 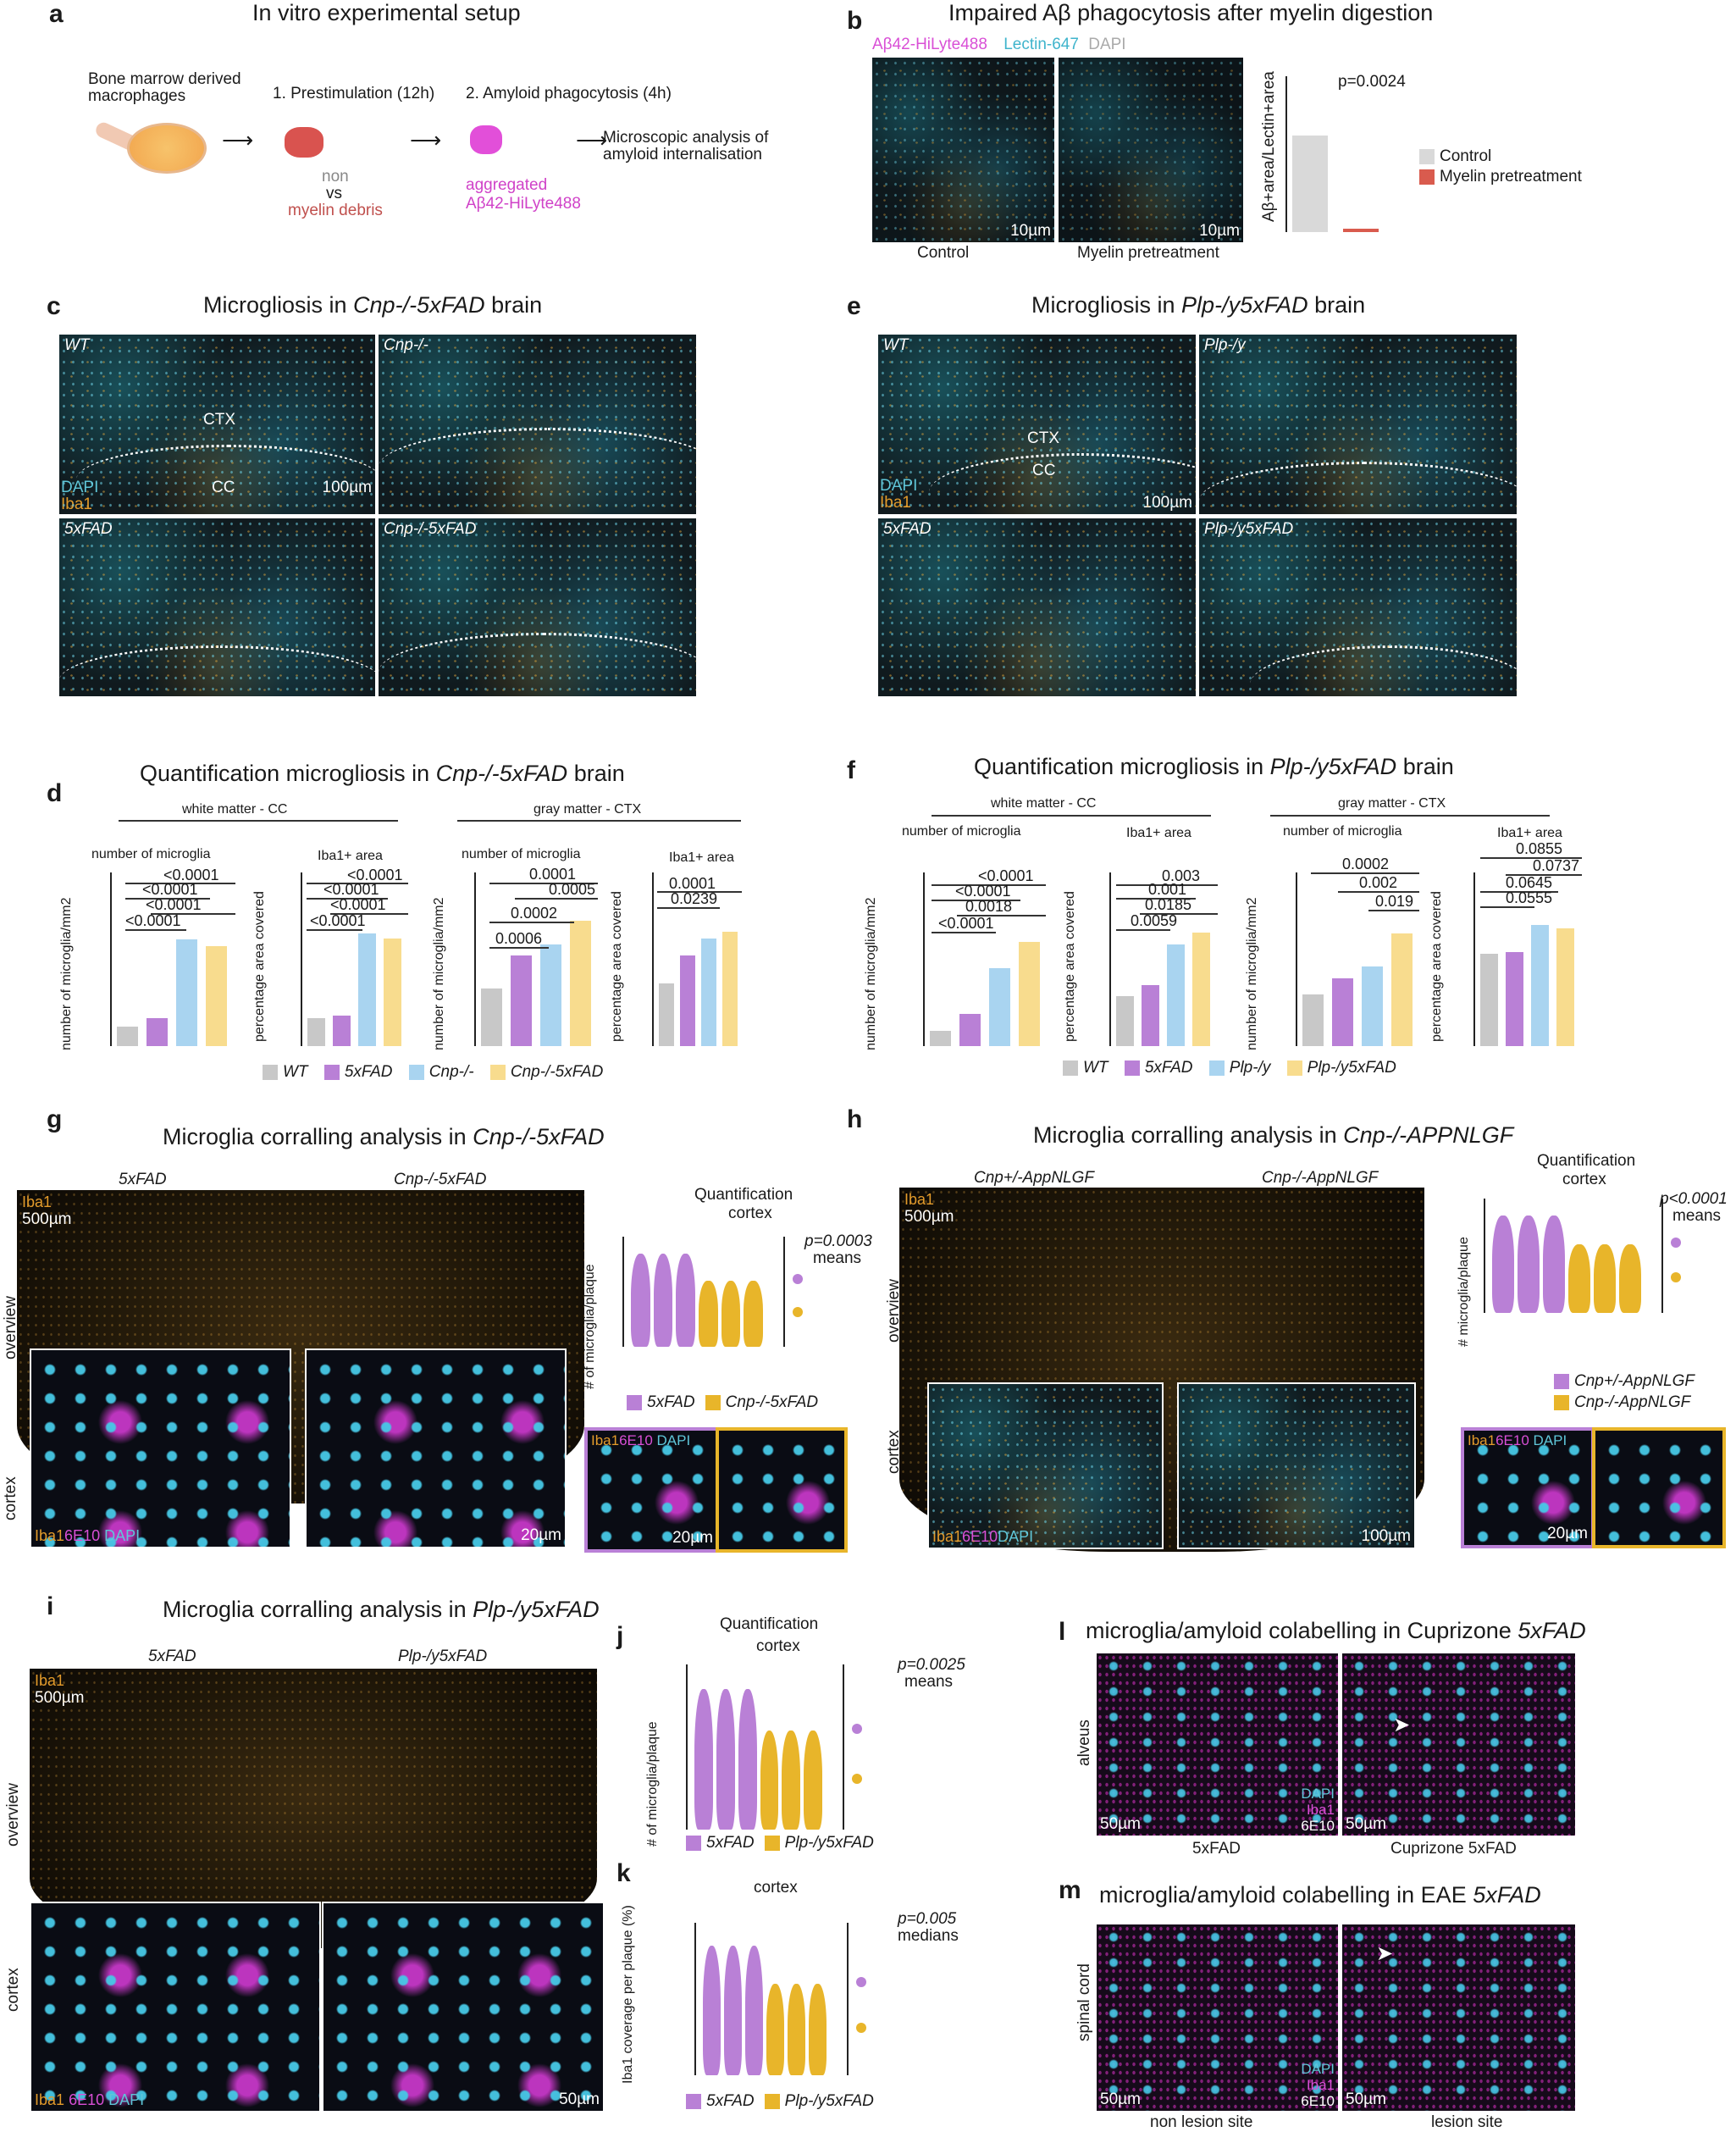 I want to click on f-y3: number of microglia/mm2, so click(x=1252, y=974).